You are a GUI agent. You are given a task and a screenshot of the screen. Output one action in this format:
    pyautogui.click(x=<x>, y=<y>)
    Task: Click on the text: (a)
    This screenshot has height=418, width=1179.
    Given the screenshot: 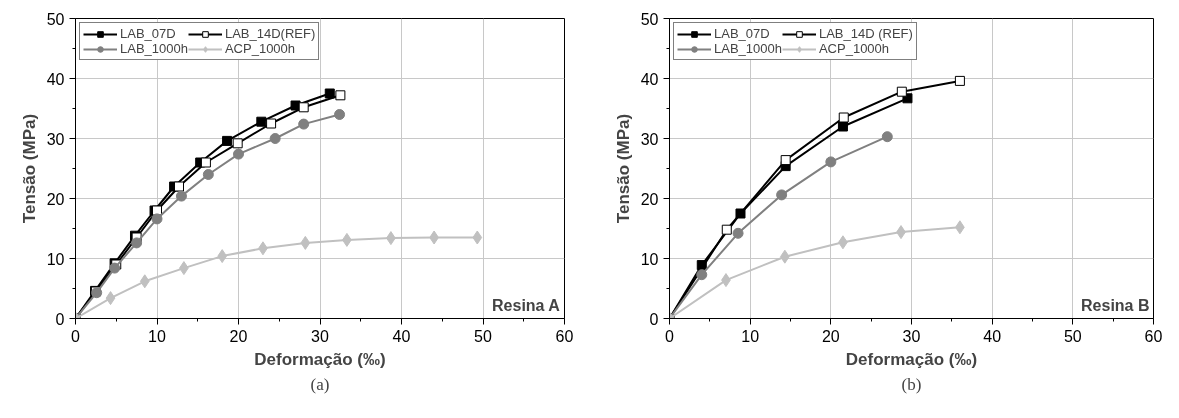 What is the action you would take?
    pyautogui.click(x=320, y=384)
    